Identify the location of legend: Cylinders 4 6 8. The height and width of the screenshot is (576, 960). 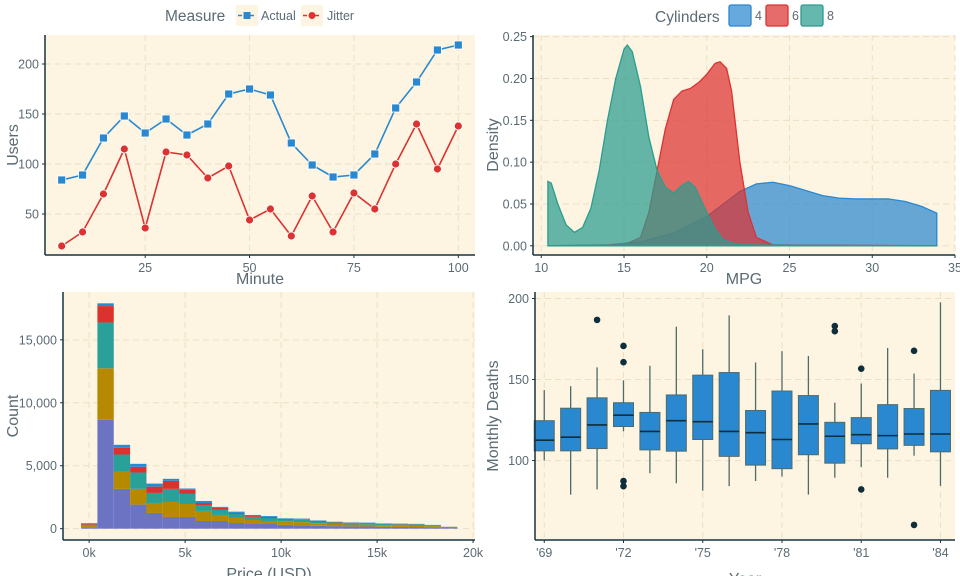
(744, 15).